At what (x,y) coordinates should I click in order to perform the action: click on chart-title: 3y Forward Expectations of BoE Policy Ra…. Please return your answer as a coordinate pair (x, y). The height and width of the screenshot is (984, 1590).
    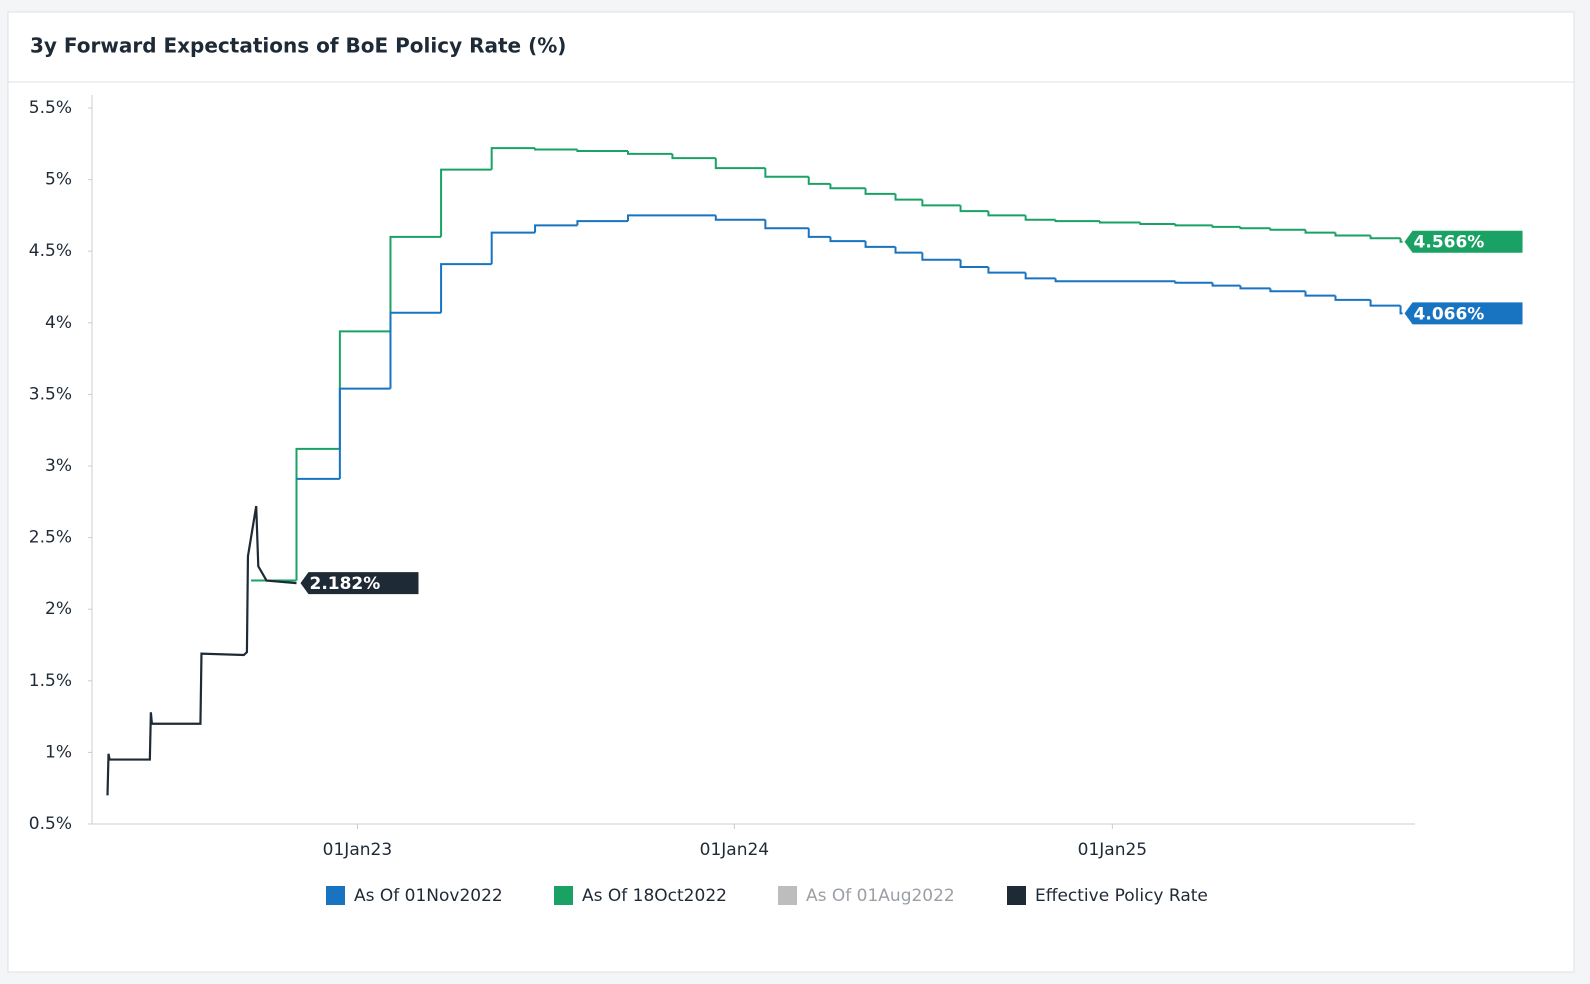
    Looking at the image, I should click on (298, 46).